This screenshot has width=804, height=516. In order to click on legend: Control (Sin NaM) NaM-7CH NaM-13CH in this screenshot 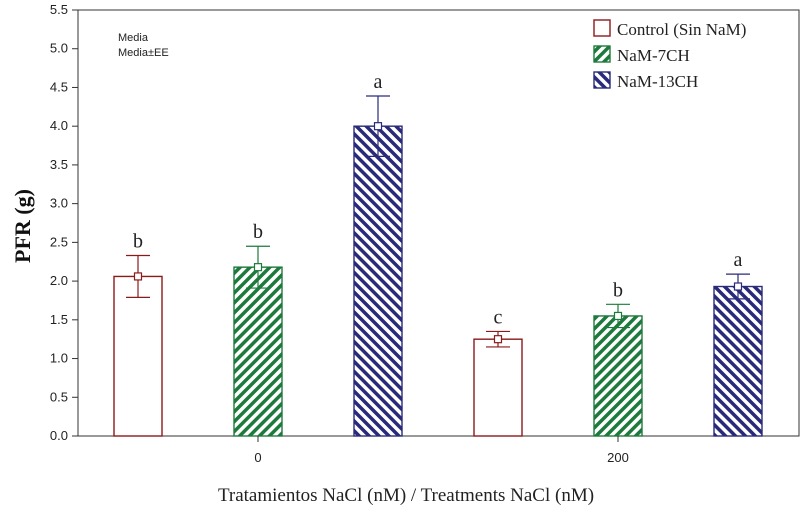, I will do `click(669, 55)`.